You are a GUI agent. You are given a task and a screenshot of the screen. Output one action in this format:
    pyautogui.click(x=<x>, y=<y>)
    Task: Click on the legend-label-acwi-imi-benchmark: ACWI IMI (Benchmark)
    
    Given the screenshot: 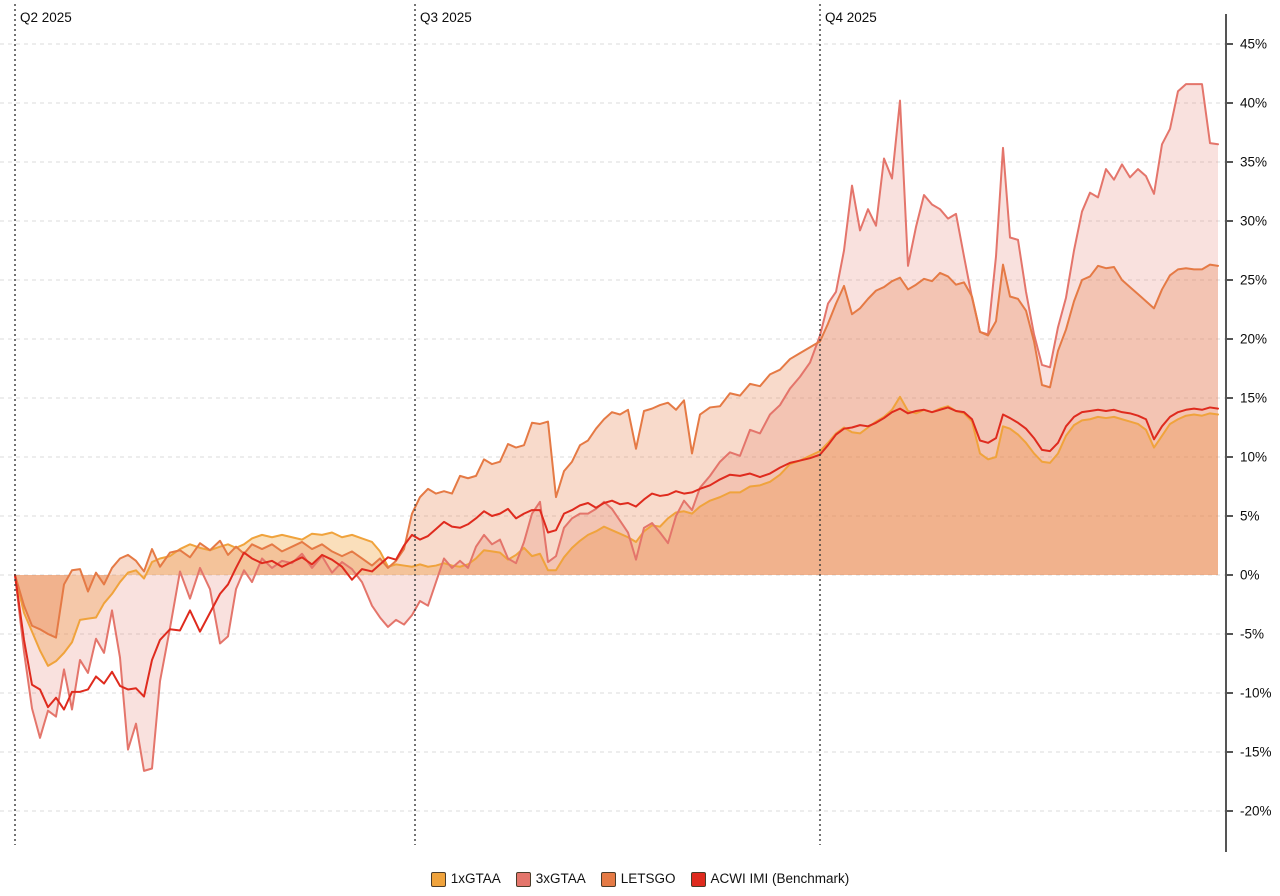 What is the action you would take?
    pyautogui.click(x=780, y=879)
    